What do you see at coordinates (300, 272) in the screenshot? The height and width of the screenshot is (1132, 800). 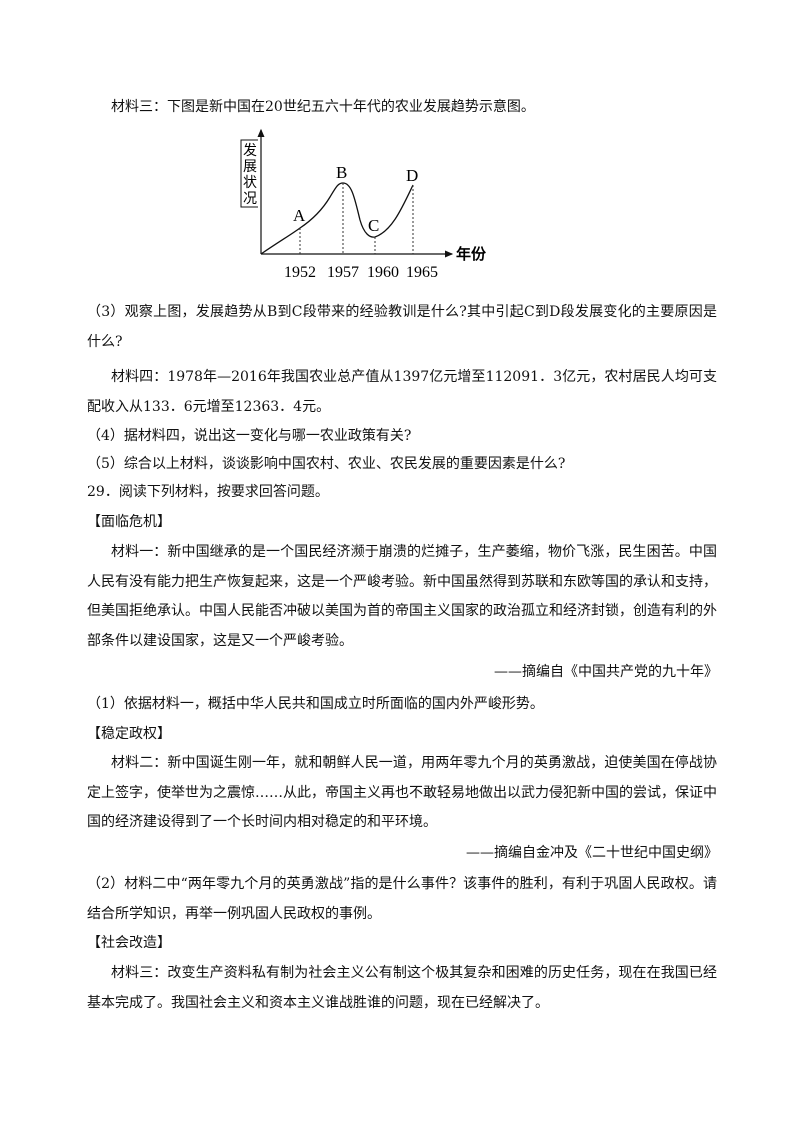 I see `year-label: 1952` at bounding box center [300, 272].